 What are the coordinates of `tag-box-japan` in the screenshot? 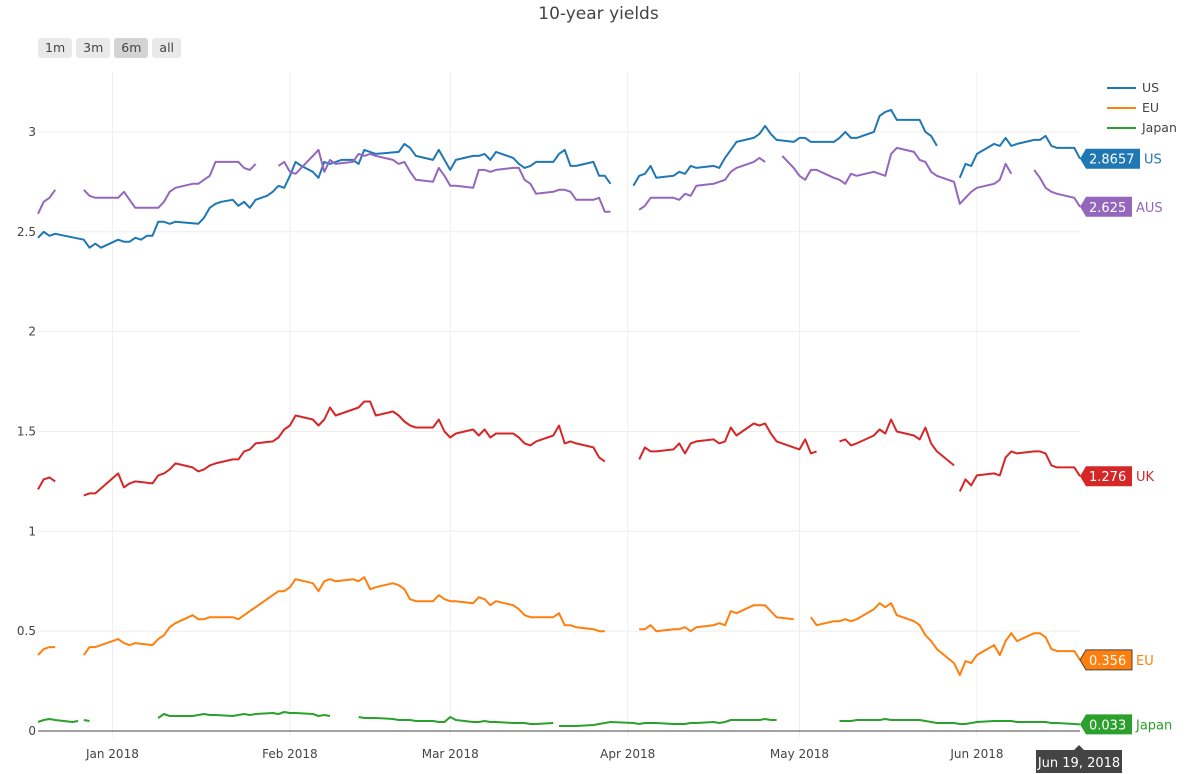 It's located at (1106, 724).